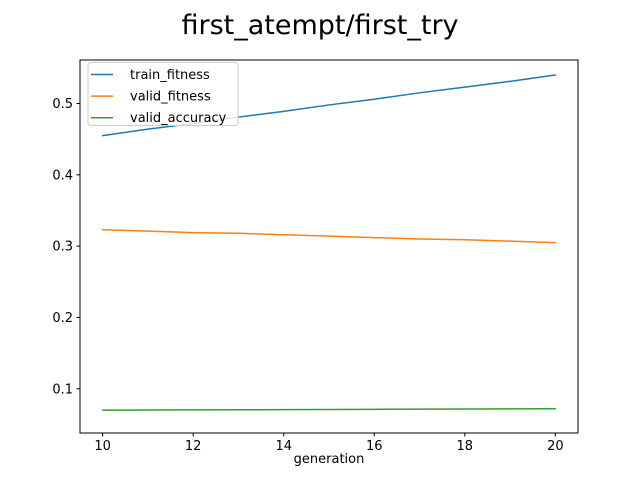 Image resolution: width=640 pixels, height=480 pixels. I want to click on valid_accuracy-line, so click(329, 409).